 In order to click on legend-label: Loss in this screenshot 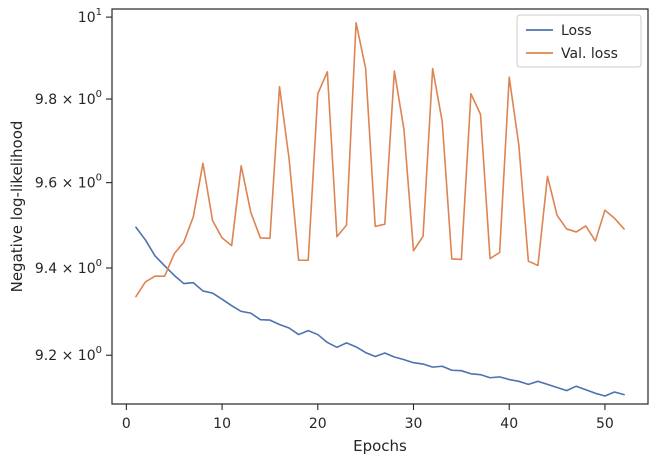, I will do `click(576, 31)`.